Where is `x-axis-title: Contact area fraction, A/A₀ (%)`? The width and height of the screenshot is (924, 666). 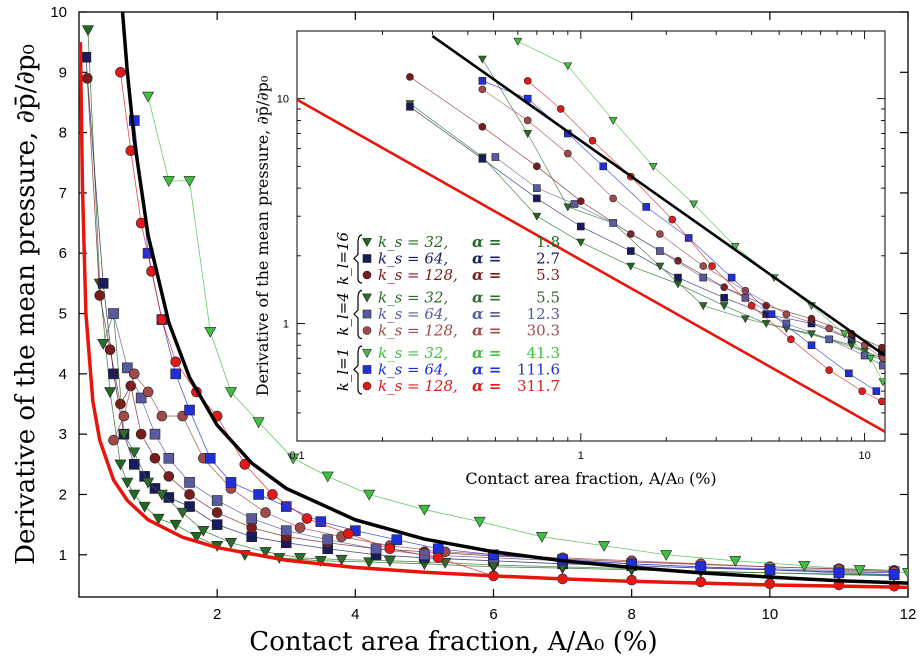
x-axis-title: Contact area fraction, A/A₀ (%) is located at coordinates (453, 642).